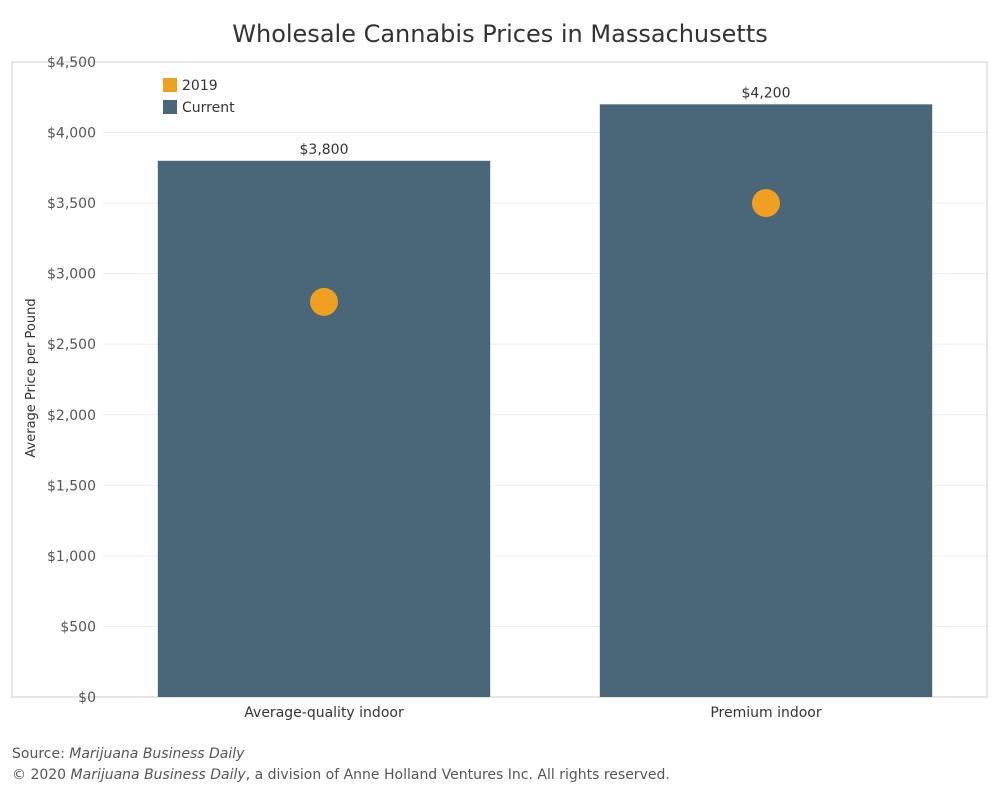 The height and width of the screenshot is (800, 1000). I want to click on legend-label: Current, so click(208, 108).